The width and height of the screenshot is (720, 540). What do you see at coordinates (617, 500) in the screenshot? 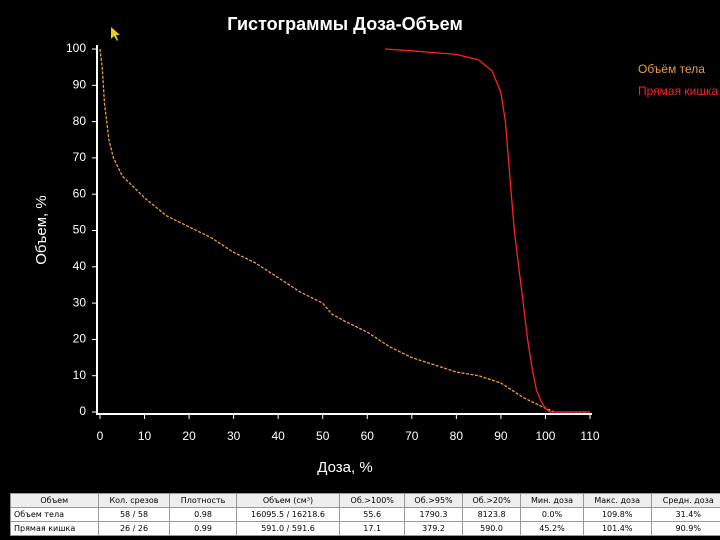
I see `header-cell: Макс. доза` at bounding box center [617, 500].